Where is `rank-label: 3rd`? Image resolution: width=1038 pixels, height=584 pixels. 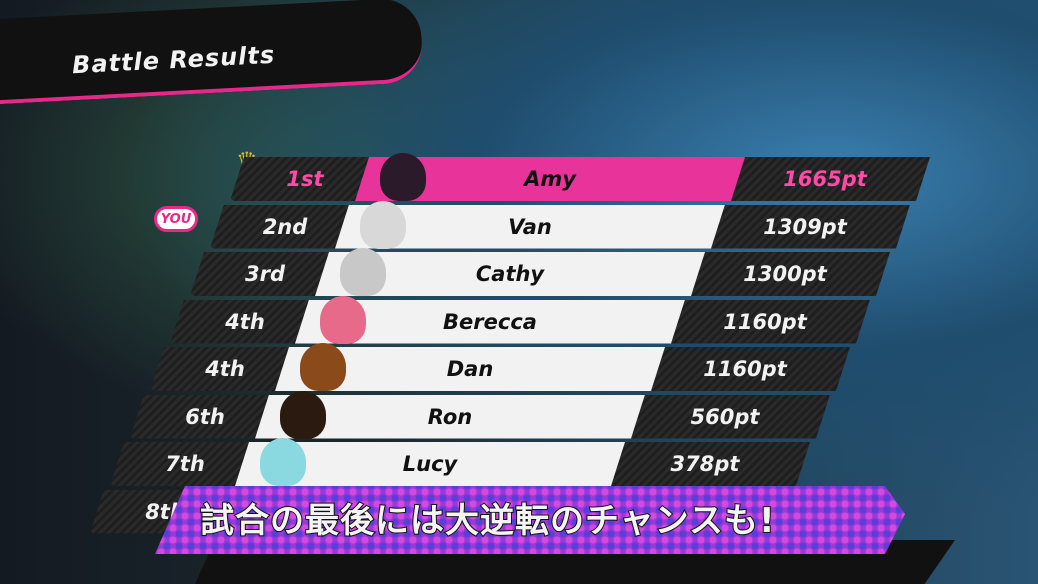 rank-label: 3rd is located at coordinates (265, 274).